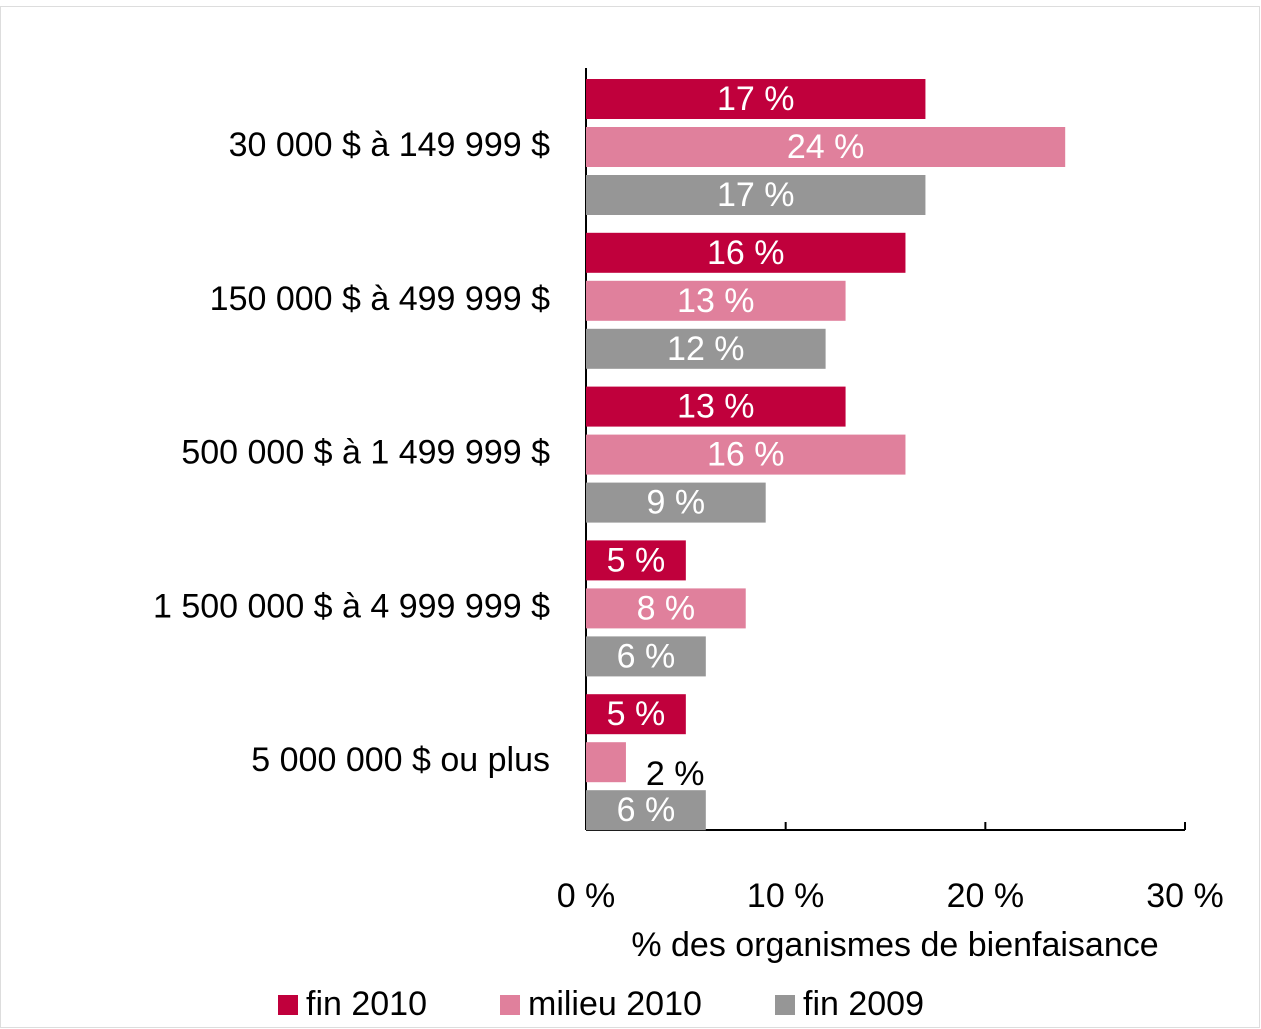 This screenshot has height=1029, width=1261. Describe the element at coordinates (894, 945) in the screenshot. I see `x-axis-label: % des organismes de bienfaisance` at that location.